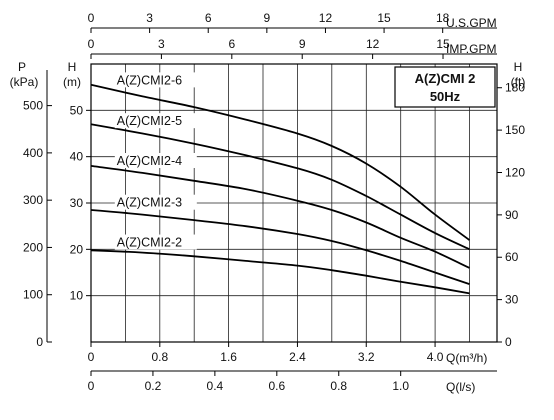 Image resolution: width=554 pixels, height=420 pixels. Describe the element at coordinates (400, 386) in the screenshot. I see `ls-tick-label: 1.0` at that location.